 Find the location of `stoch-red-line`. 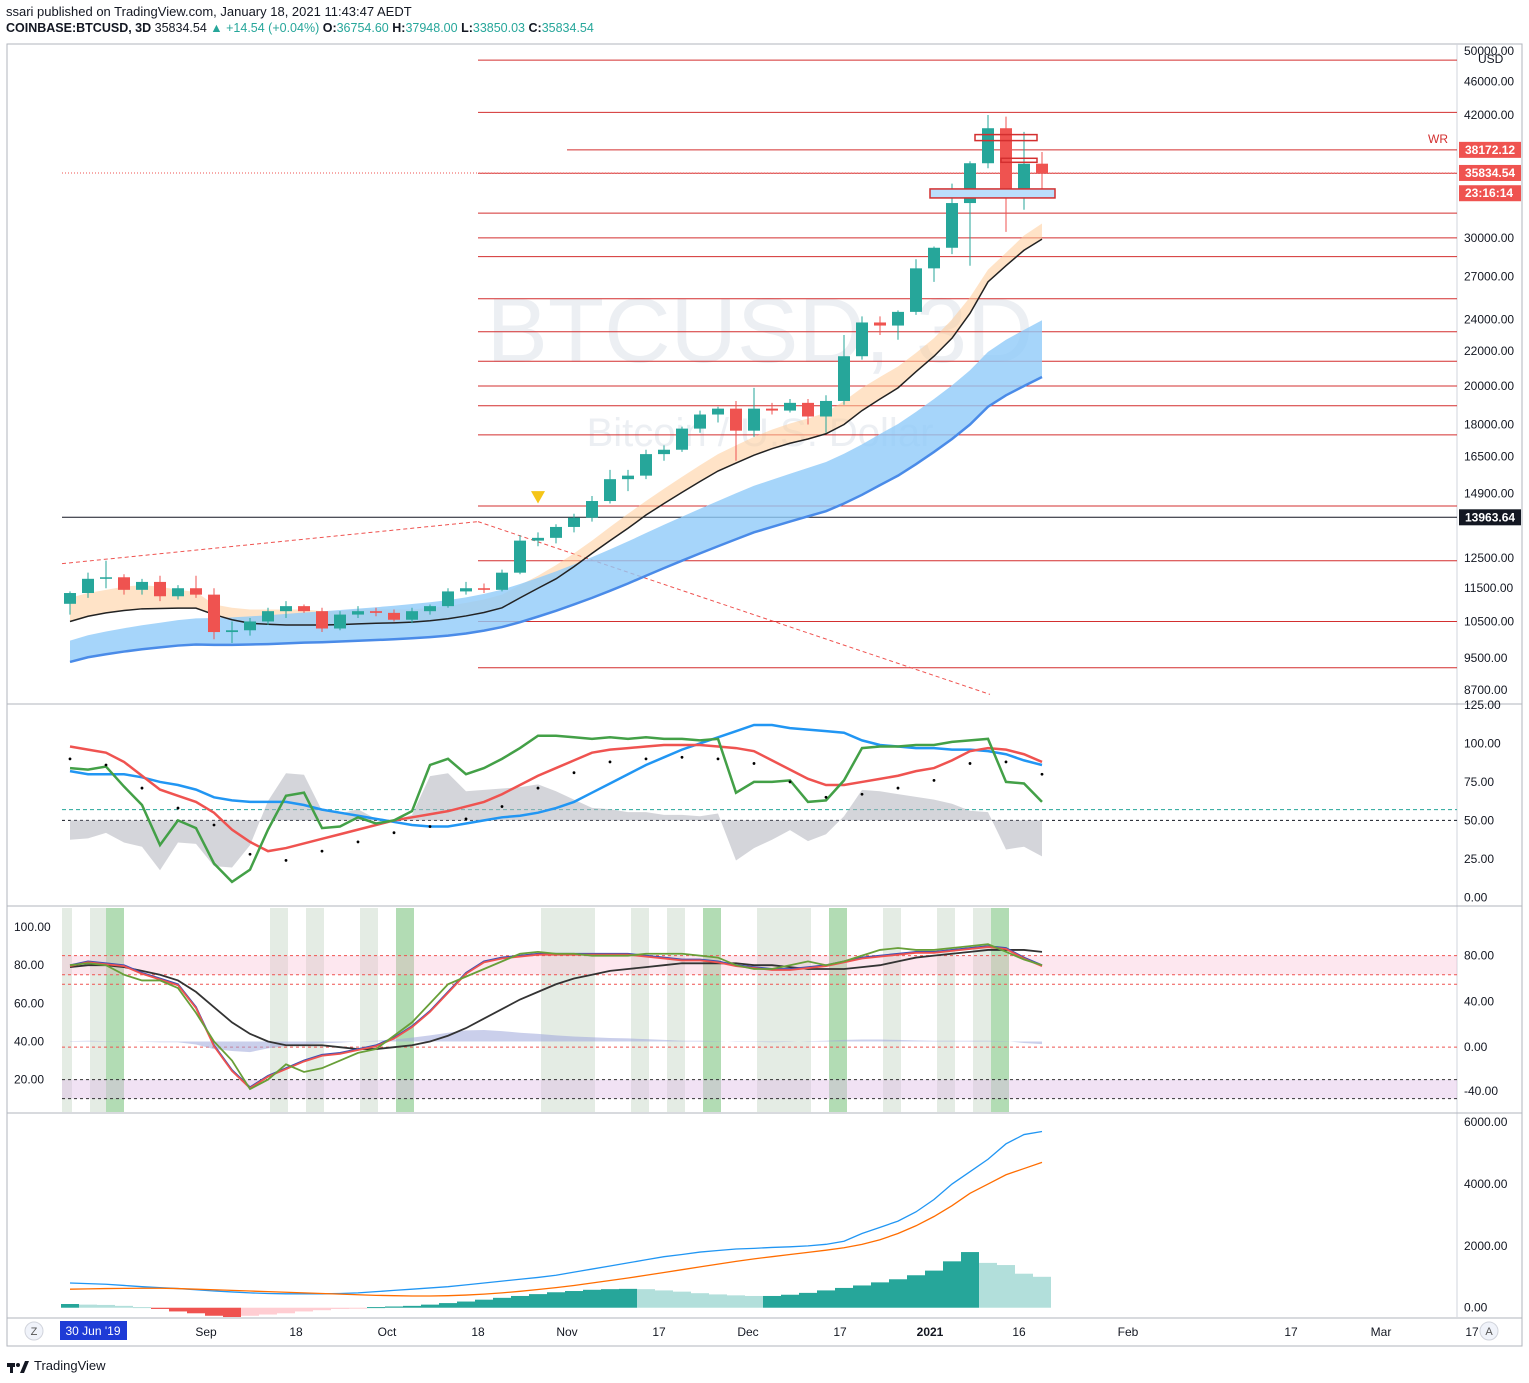

stoch-red-line is located at coordinates (556, 1018).